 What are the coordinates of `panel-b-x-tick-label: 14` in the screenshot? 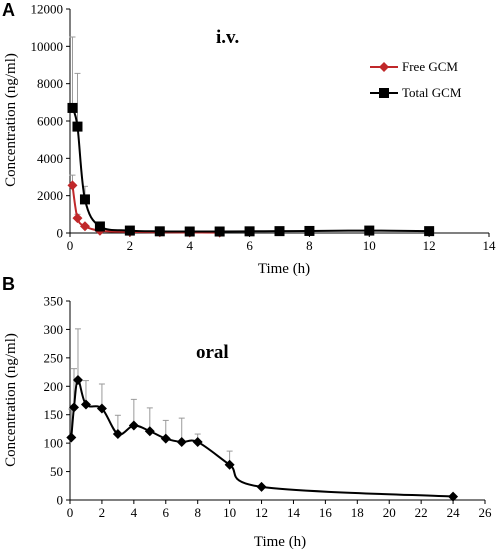 It's located at (294, 512).